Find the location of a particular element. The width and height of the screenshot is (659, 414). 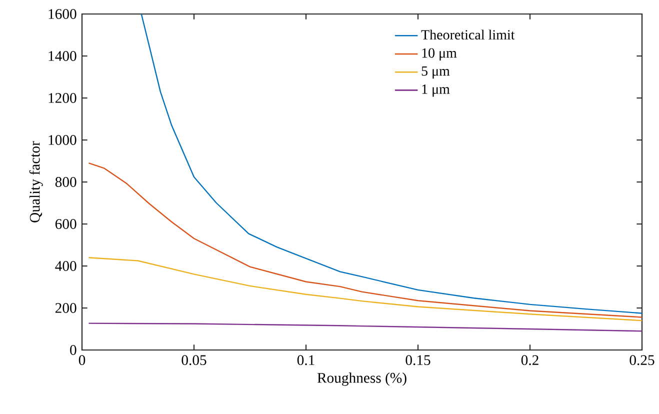

x-tick-label: 0.2 is located at coordinates (529, 360).